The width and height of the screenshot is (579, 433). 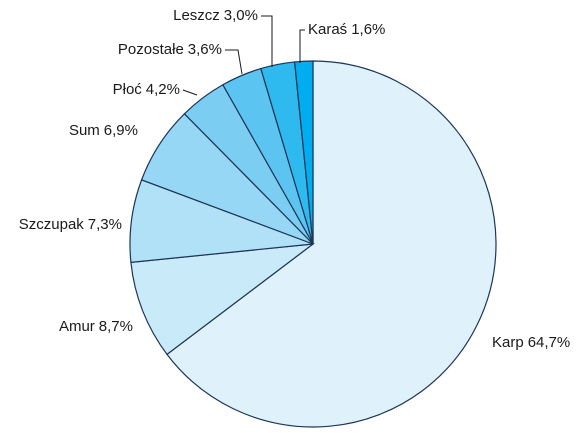 I want to click on value-label: 3,6%, so click(x=205, y=49).